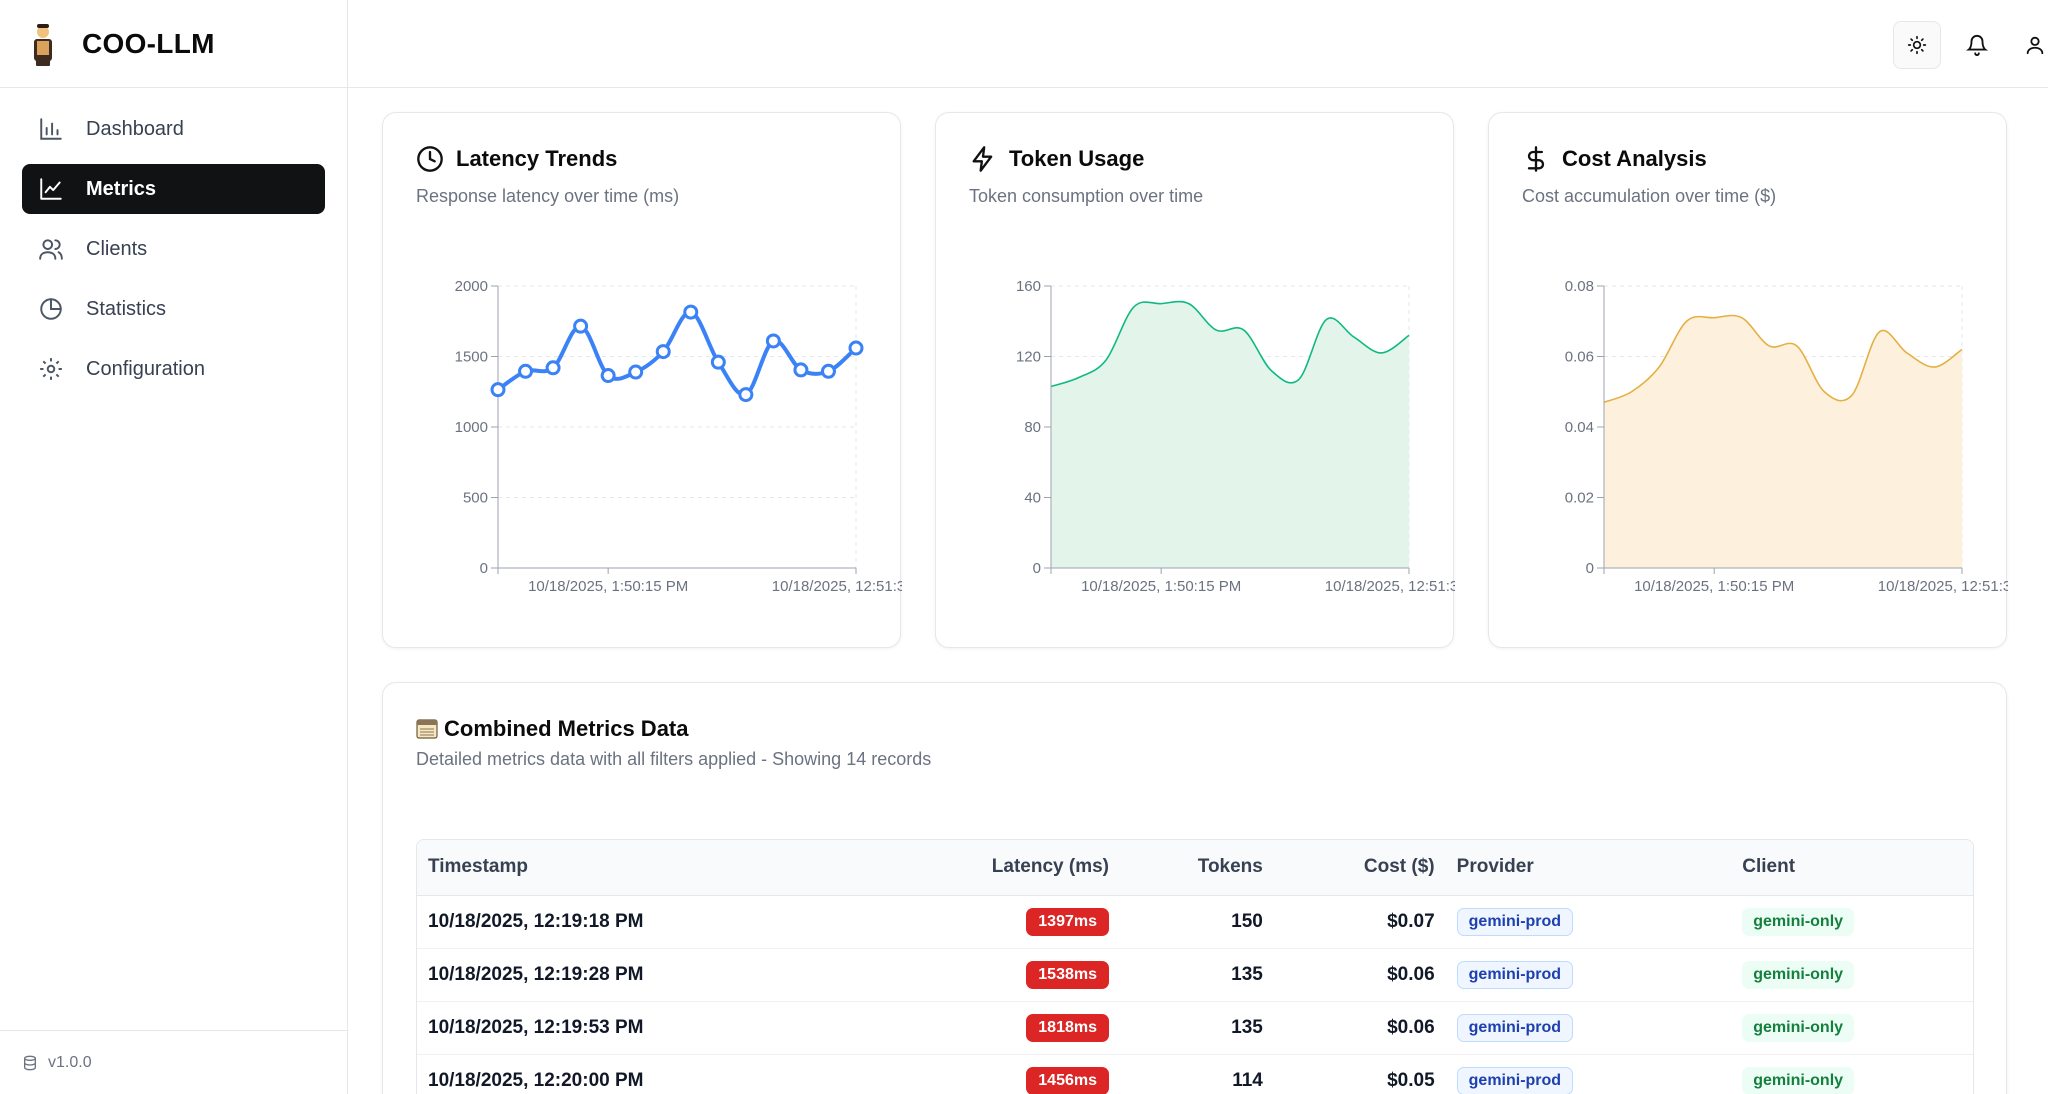 This screenshot has width=2048, height=1094. Describe the element at coordinates (1017, 922) in the screenshot. I see `cell-latency: 1397ms` at that location.